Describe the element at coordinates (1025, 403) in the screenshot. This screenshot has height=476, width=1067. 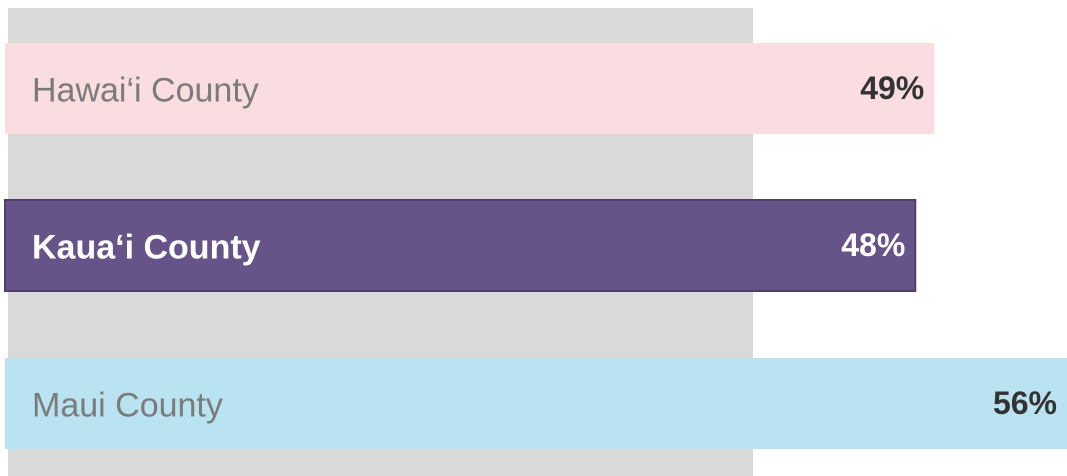
I see `value-label: 56%` at that location.